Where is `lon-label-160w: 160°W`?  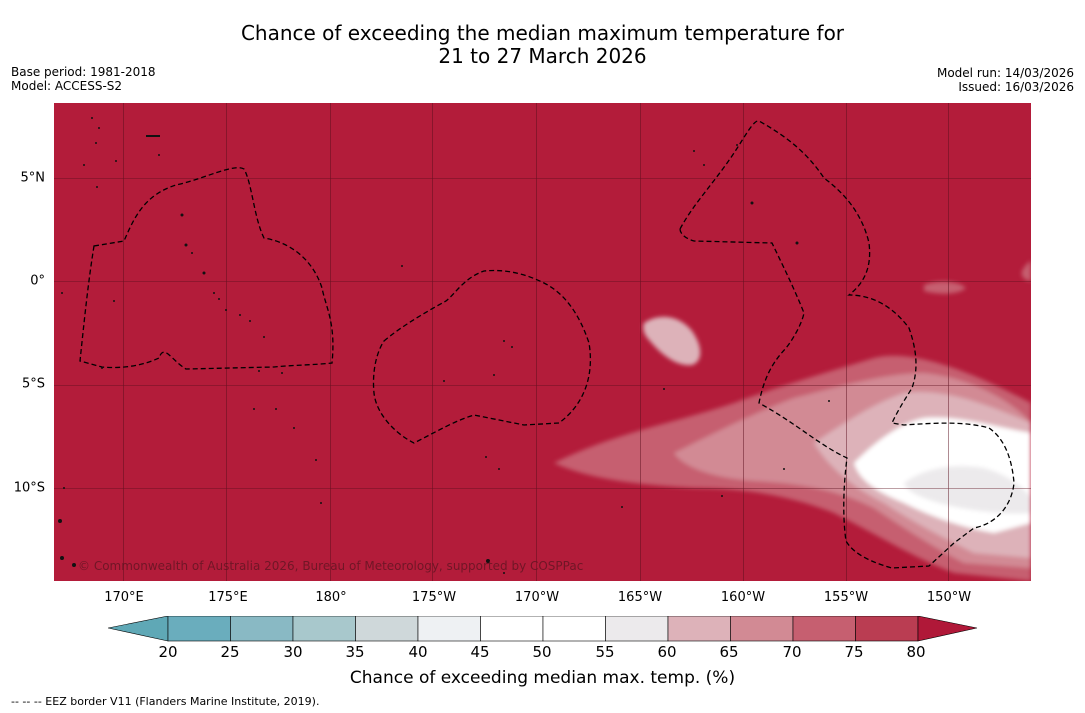
lon-label-160w: 160°W is located at coordinates (743, 597).